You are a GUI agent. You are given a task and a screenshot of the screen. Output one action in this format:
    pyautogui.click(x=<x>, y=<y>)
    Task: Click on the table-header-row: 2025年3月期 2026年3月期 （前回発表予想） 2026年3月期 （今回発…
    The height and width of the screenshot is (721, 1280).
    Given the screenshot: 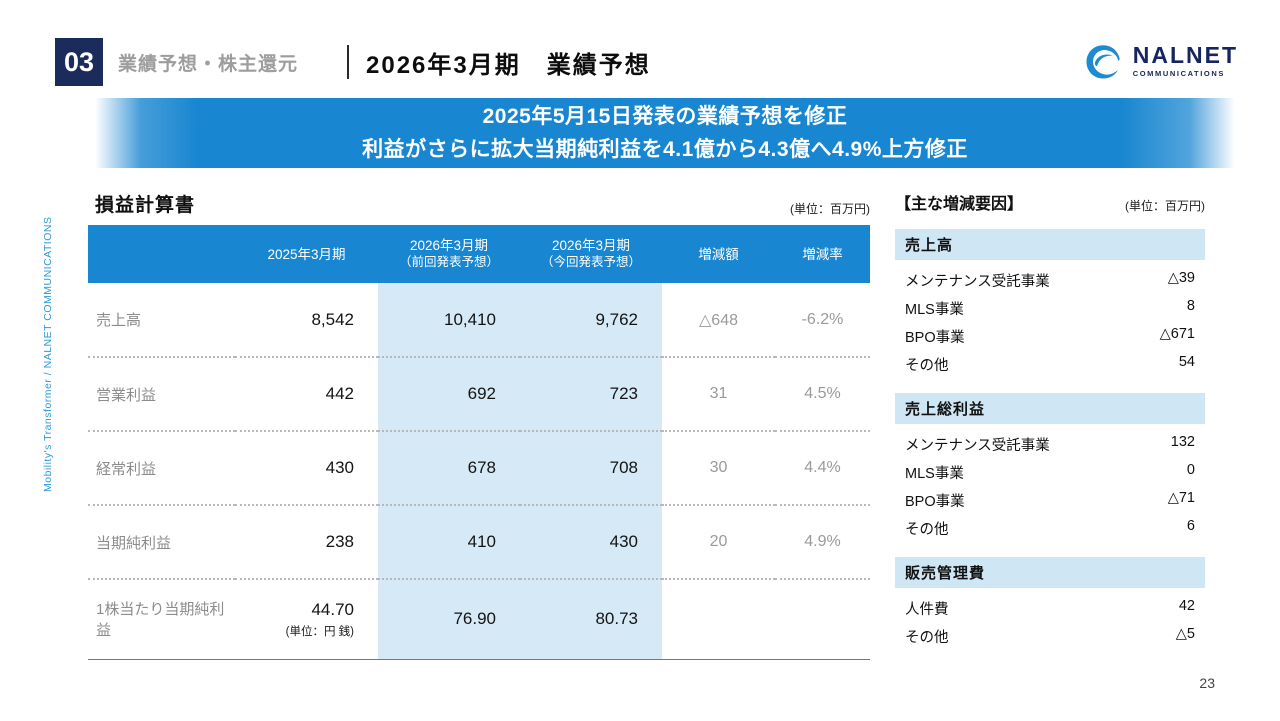 What is the action you would take?
    pyautogui.click(x=479, y=254)
    